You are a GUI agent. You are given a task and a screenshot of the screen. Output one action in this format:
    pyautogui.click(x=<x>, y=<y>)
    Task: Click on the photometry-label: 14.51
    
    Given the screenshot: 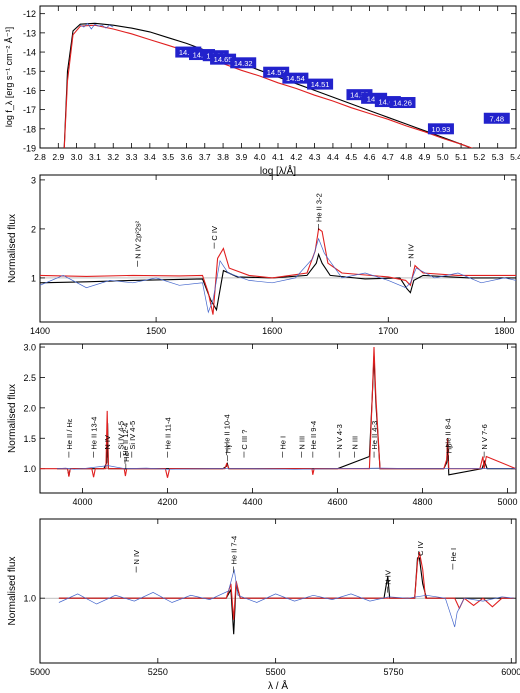 What is the action you would take?
    pyautogui.click(x=320, y=84)
    